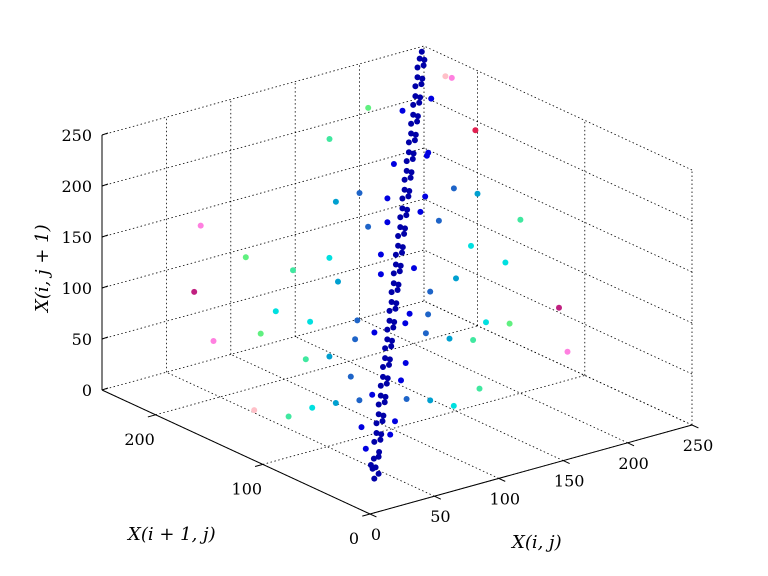 This screenshot has height=576, width=768. I want to click on z-tick-label: 0, so click(87, 390).